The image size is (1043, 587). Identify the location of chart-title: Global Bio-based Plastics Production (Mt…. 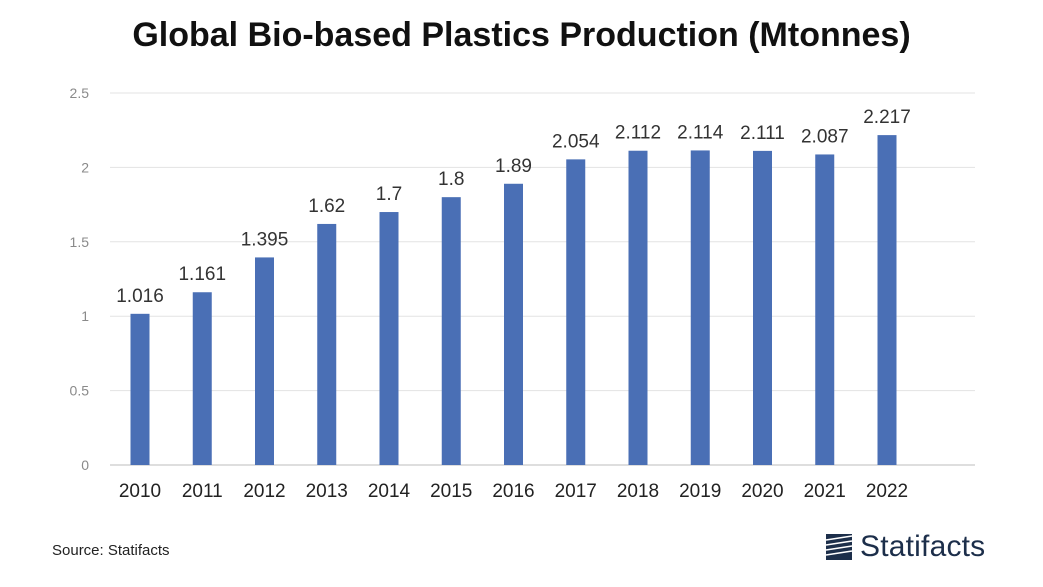
(521, 35).